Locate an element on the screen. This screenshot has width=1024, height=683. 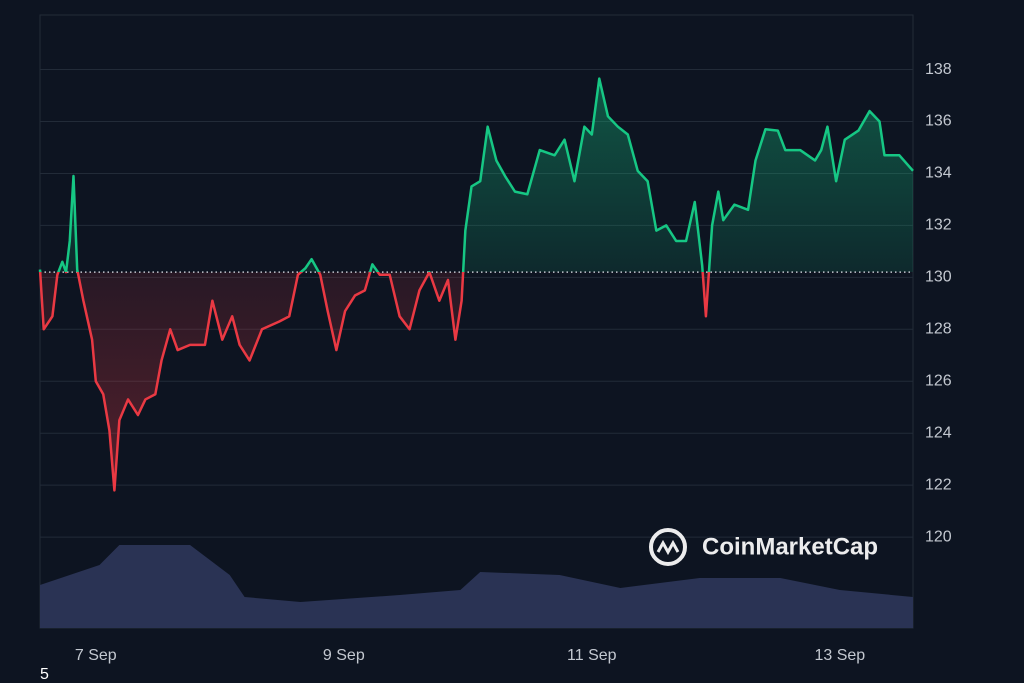
y-tick-label: 124 is located at coordinates (938, 432).